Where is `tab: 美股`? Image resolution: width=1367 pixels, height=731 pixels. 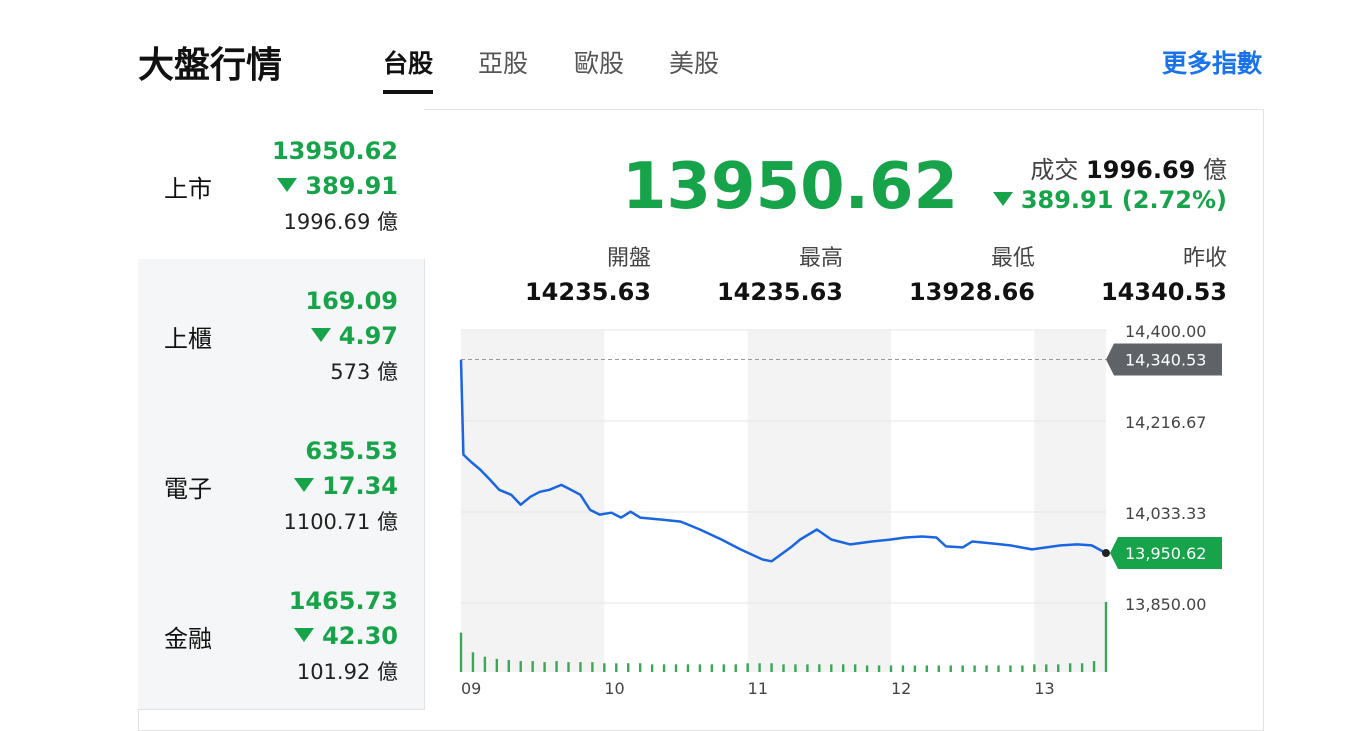 tab: 美股 is located at coordinates (694, 63).